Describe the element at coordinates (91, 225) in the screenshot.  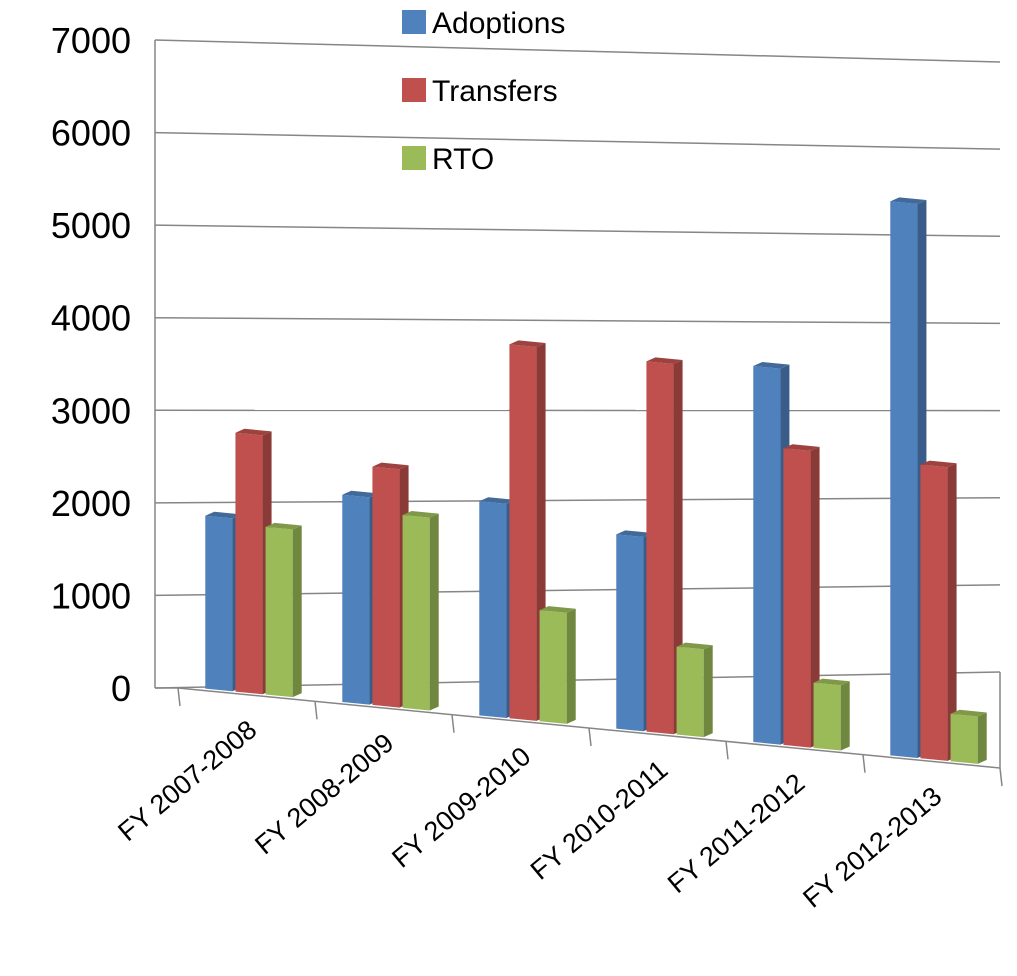
I see `y-tick-label: 5000` at that location.